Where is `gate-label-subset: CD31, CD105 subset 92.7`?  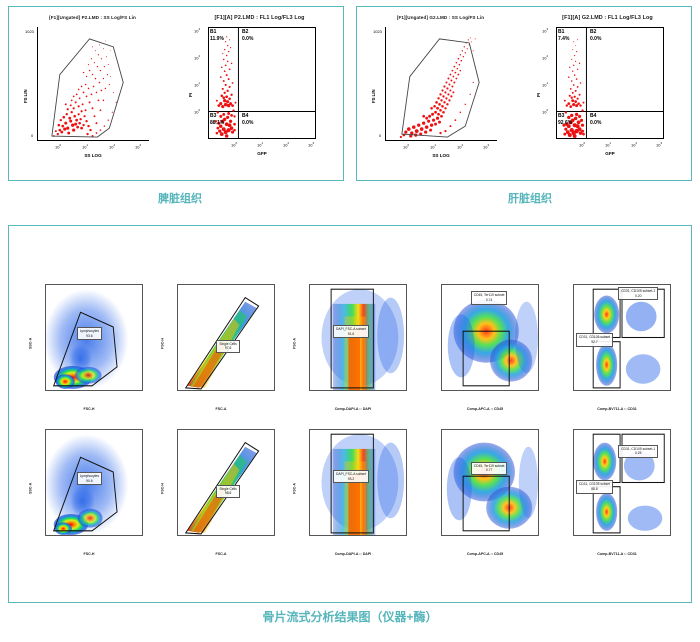
gate-label-subset: CD31, CD105 subset 92.7 is located at coordinates (594, 340).